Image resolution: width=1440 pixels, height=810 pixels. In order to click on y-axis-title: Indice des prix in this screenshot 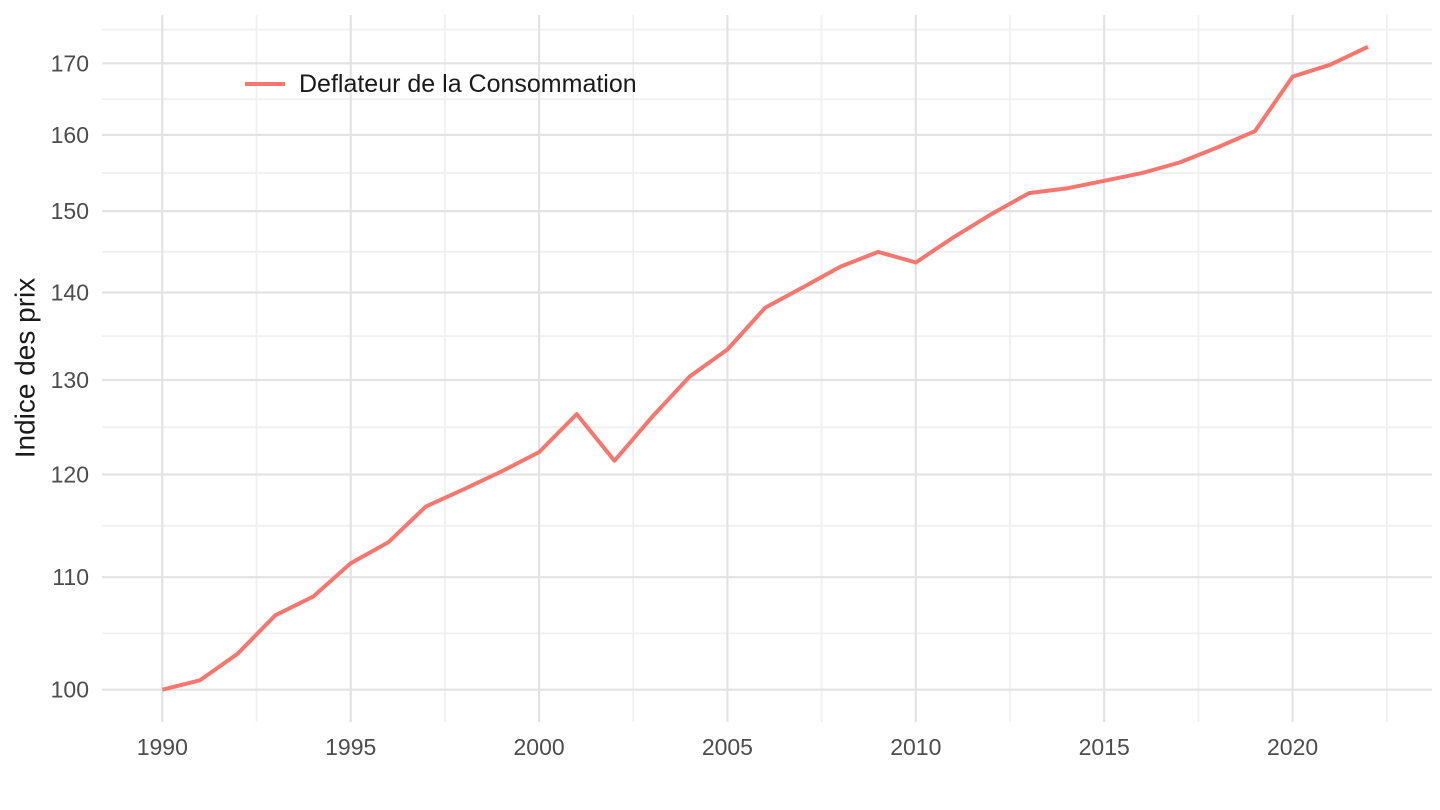, I will do `click(24, 368)`.